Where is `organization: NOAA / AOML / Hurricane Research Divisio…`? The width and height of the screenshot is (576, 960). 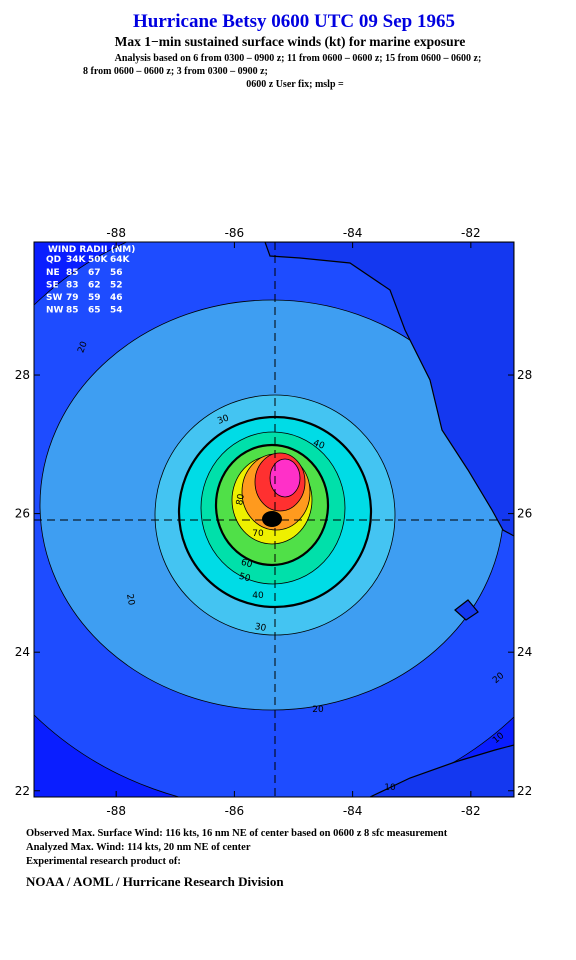 organization: NOAA / AOML / Hurricane Research Divisio… is located at coordinates (155, 881).